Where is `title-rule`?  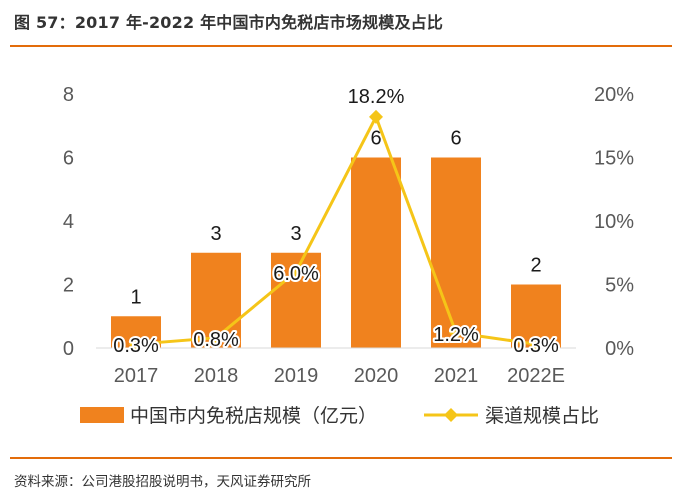 title-rule is located at coordinates (341, 46).